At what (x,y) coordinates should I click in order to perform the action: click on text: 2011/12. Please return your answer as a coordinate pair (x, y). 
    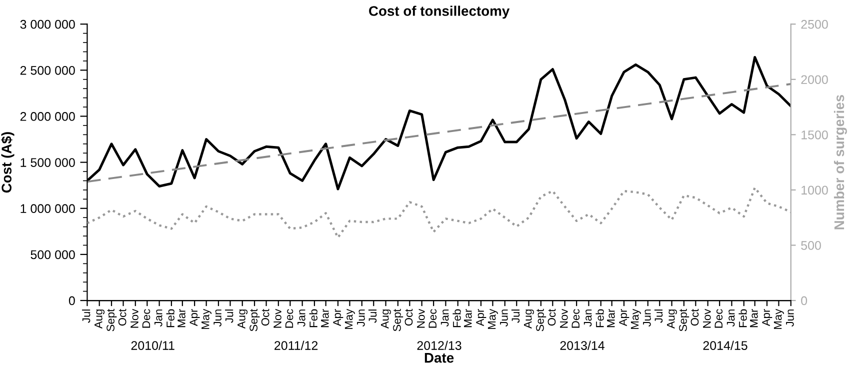
    Looking at the image, I should click on (296, 345).